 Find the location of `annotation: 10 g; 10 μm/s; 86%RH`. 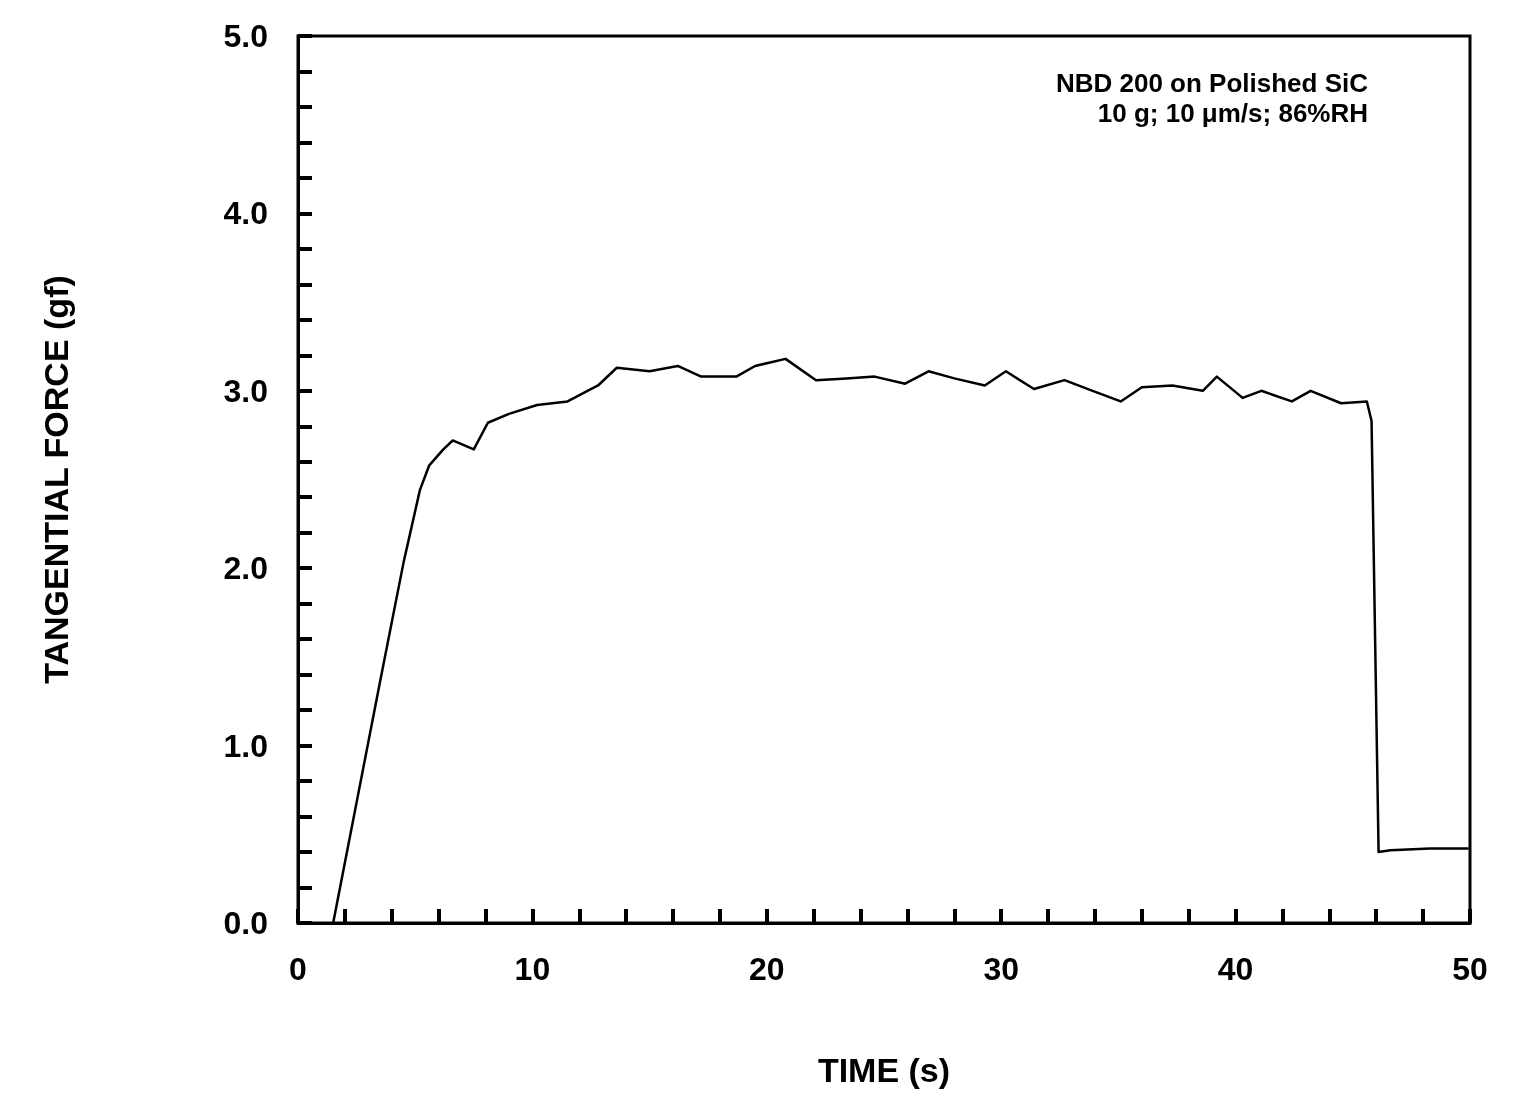

annotation: 10 g; 10 μm/s; 86%RH is located at coordinates (1232, 113).